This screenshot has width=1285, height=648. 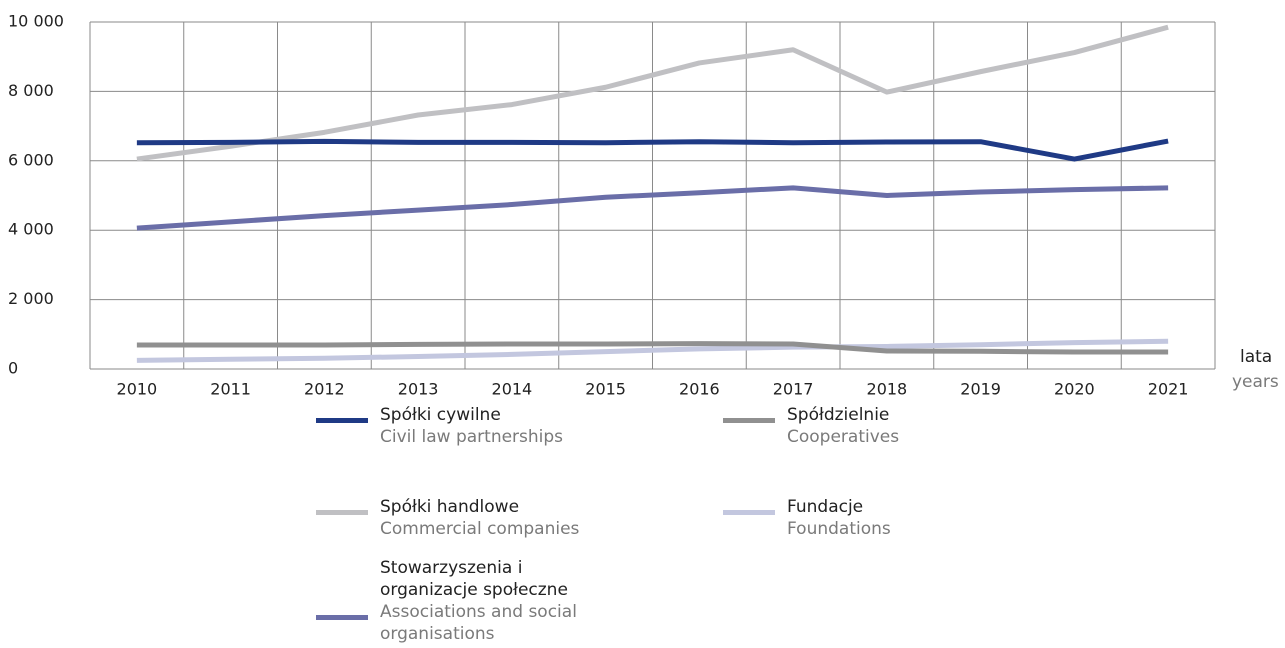 What do you see at coordinates (699, 389) in the screenshot?
I see `x-tick-label: 2016` at bounding box center [699, 389].